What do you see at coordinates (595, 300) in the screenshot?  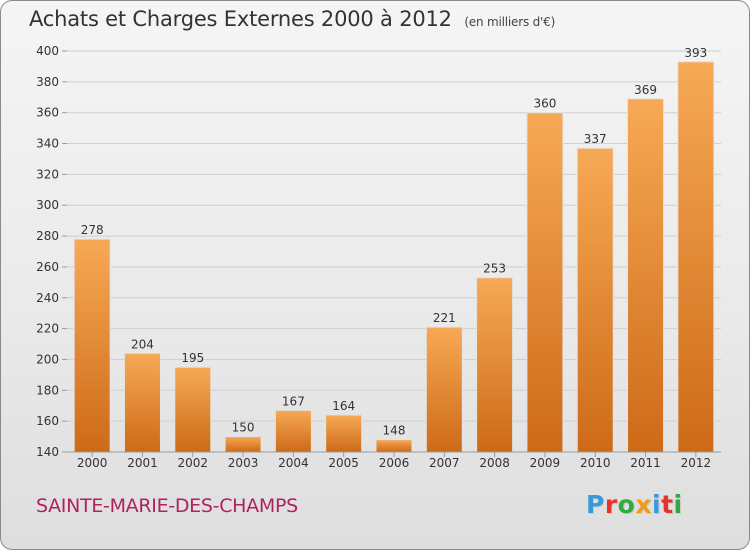 I see `bar-2010` at bounding box center [595, 300].